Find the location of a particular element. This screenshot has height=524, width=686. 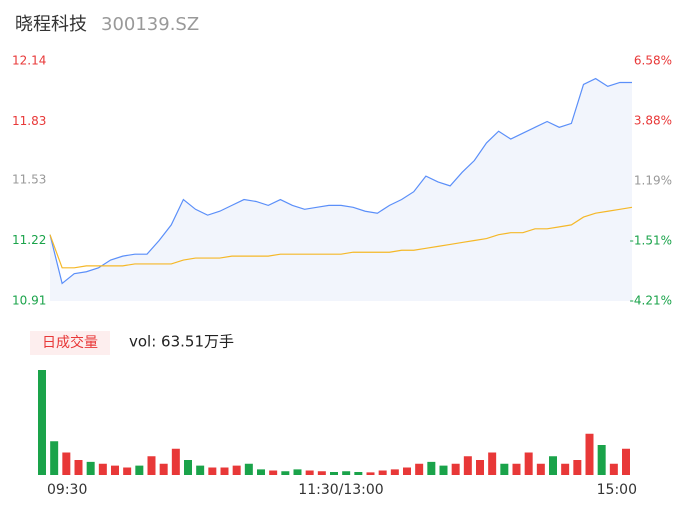

volume-tab is located at coordinates (70, 343).